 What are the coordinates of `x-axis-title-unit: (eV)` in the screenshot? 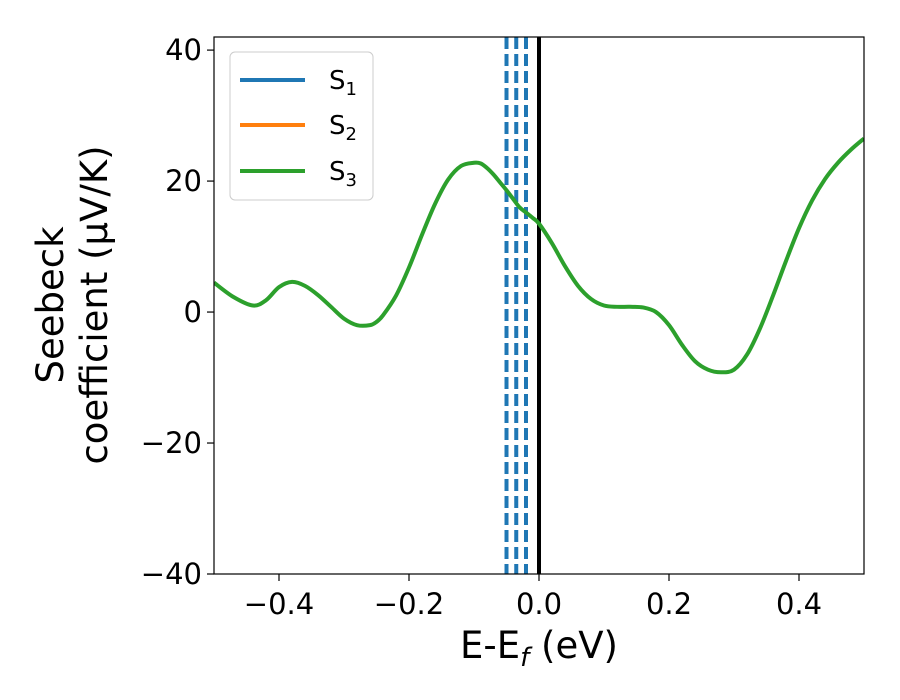 It's located at (573, 645).